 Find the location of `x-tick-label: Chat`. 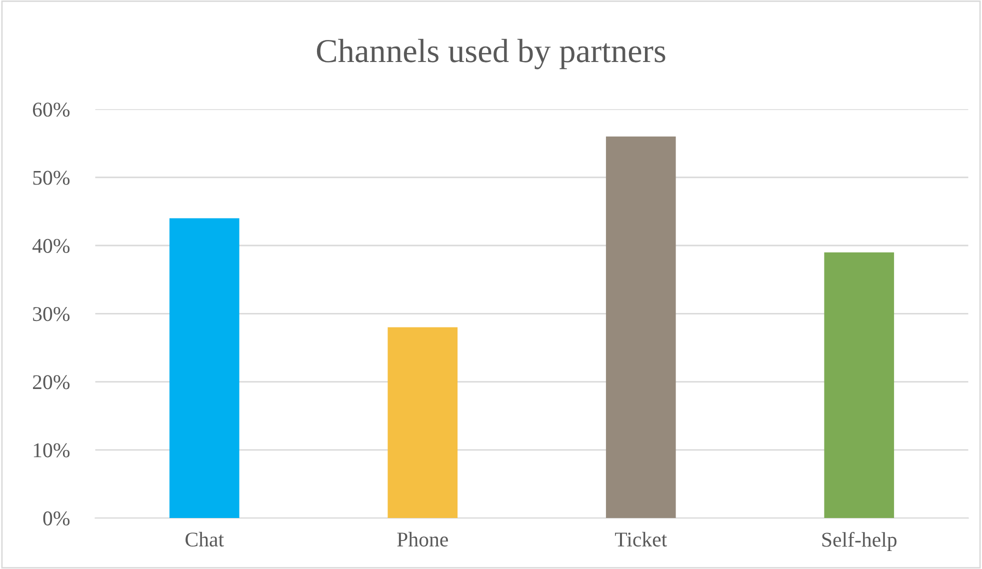

x-tick-label: Chat is located at coordinates (205, 539).